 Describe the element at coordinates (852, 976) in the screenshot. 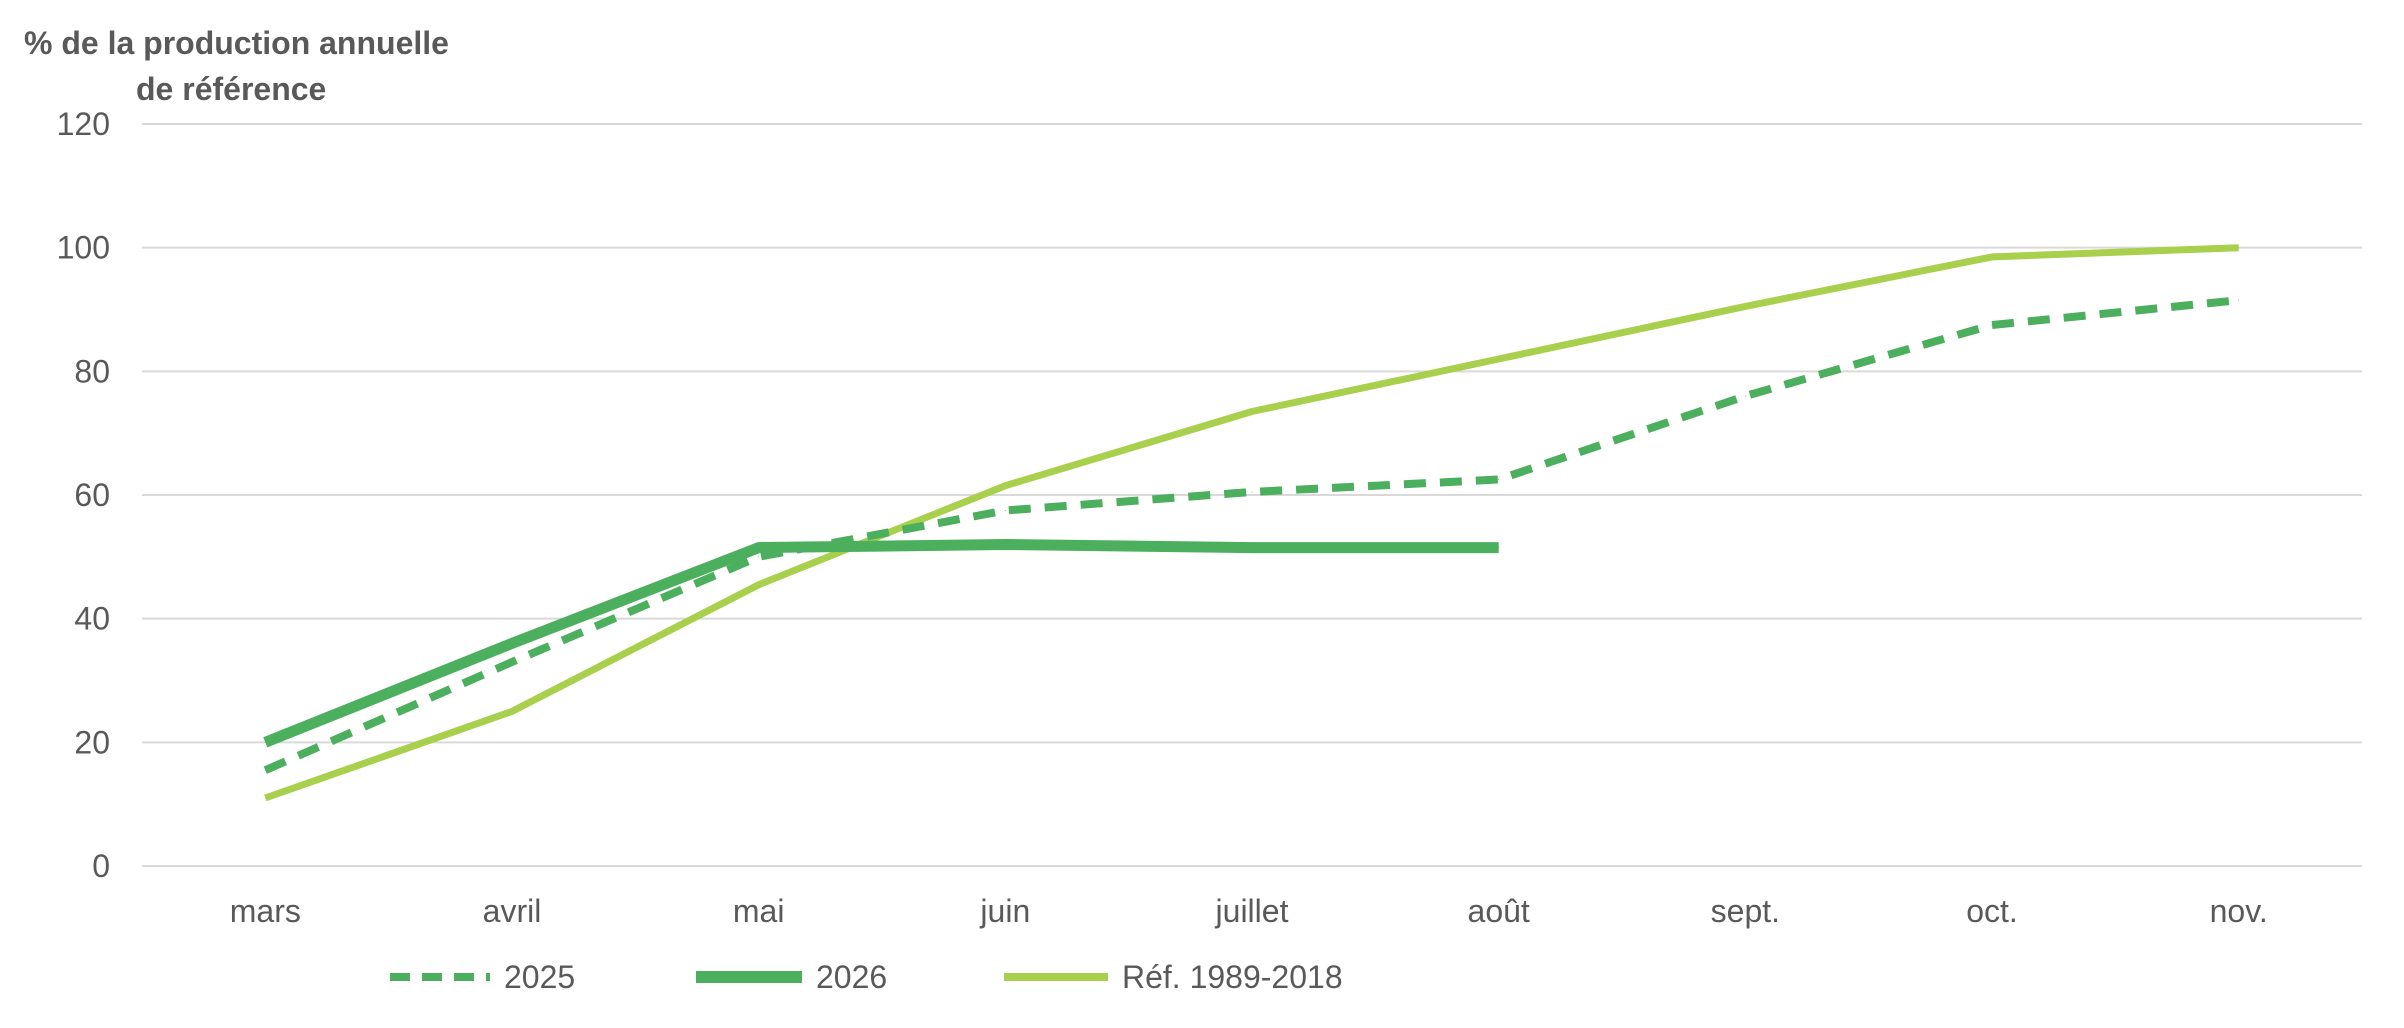

I see `legend-label-2026: 2026` at that location.